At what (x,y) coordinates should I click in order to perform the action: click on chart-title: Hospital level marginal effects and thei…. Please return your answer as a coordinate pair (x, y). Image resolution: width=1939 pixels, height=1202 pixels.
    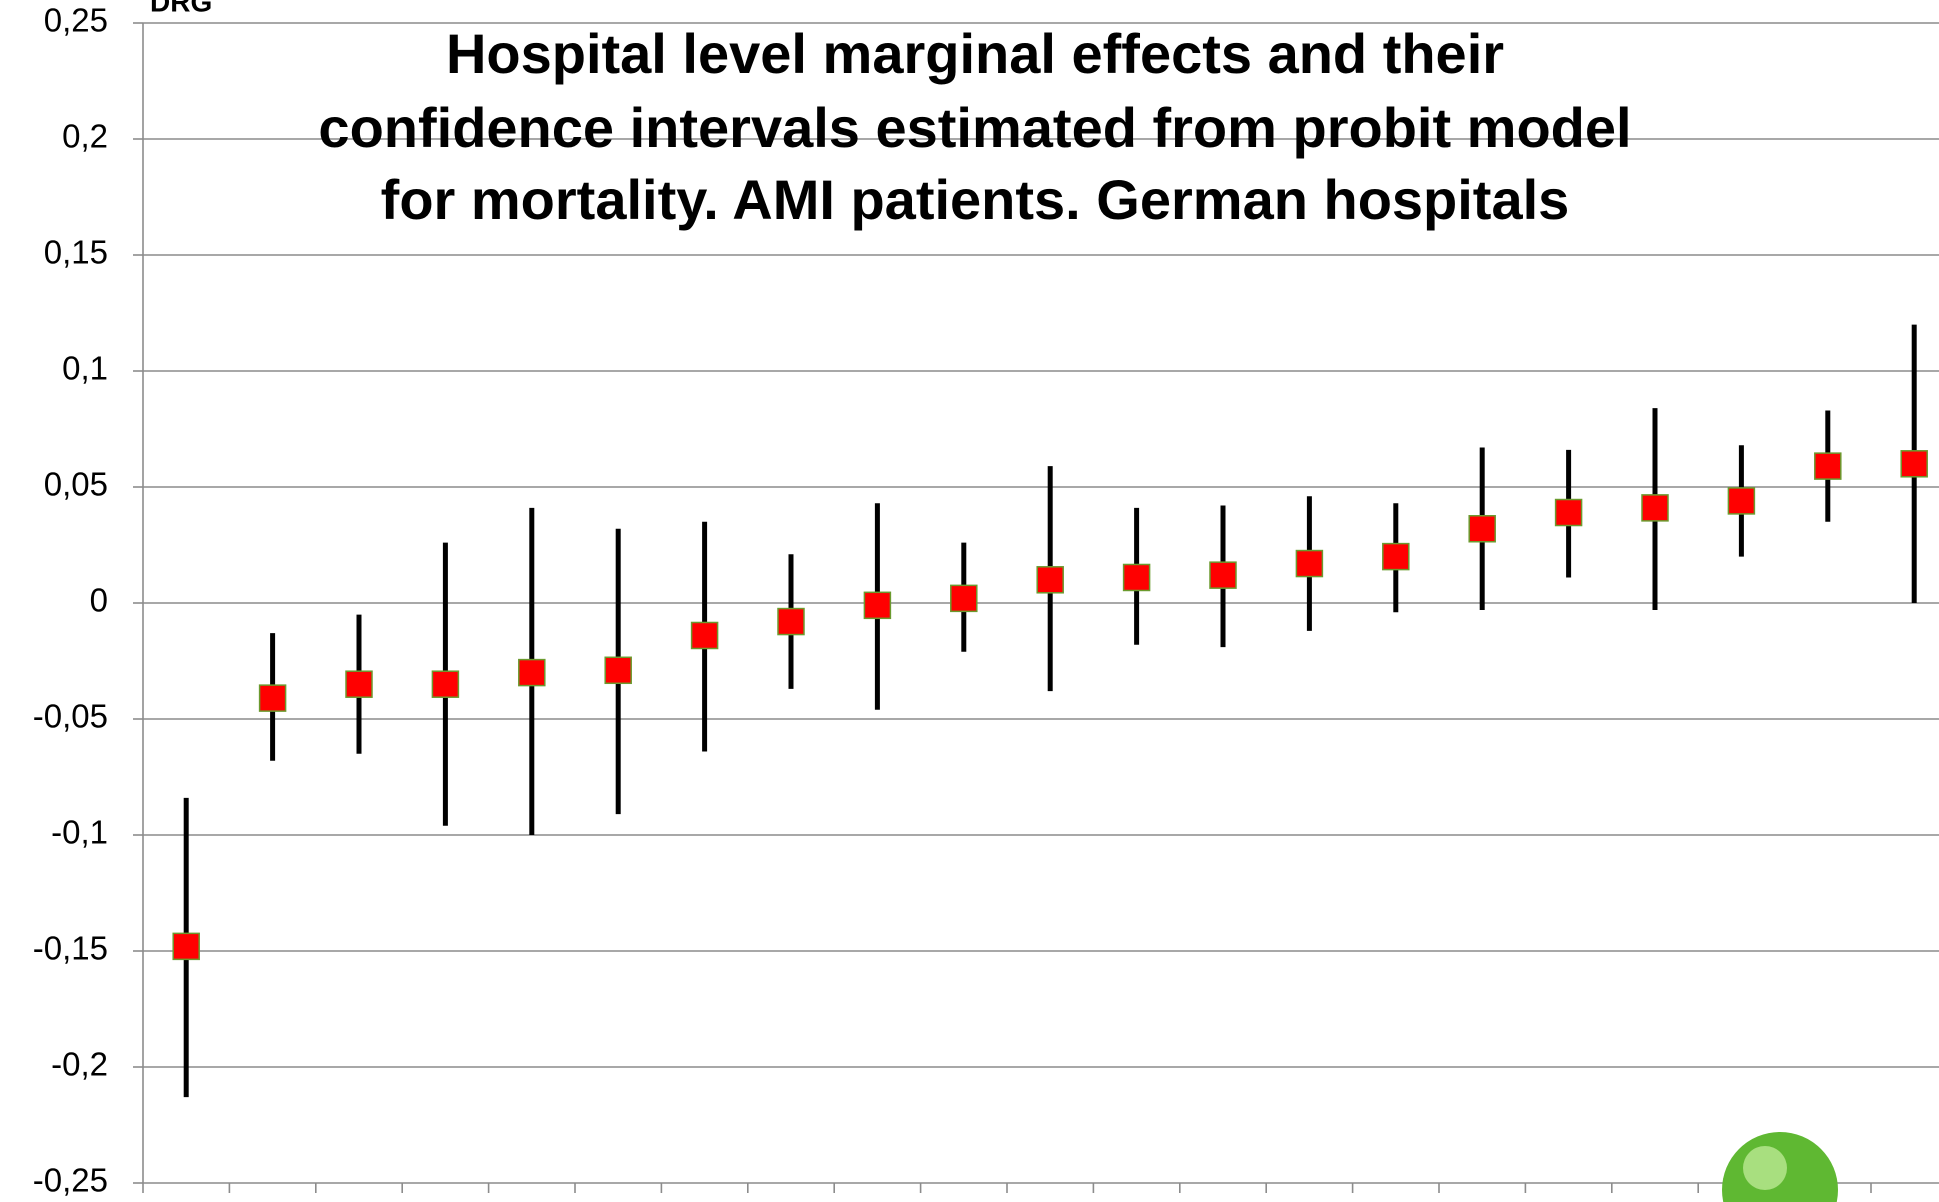
    Looking at the image, I should click on (975, 53).